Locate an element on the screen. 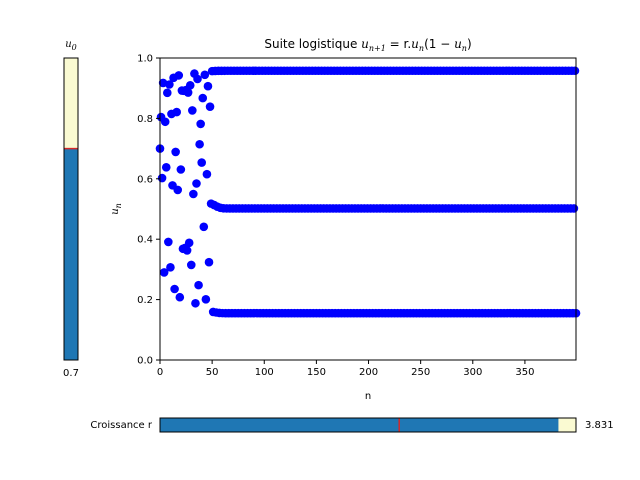 This screenshot has width=640, height=480. x-tick-label: 250 is located at coordinates (420, 372).